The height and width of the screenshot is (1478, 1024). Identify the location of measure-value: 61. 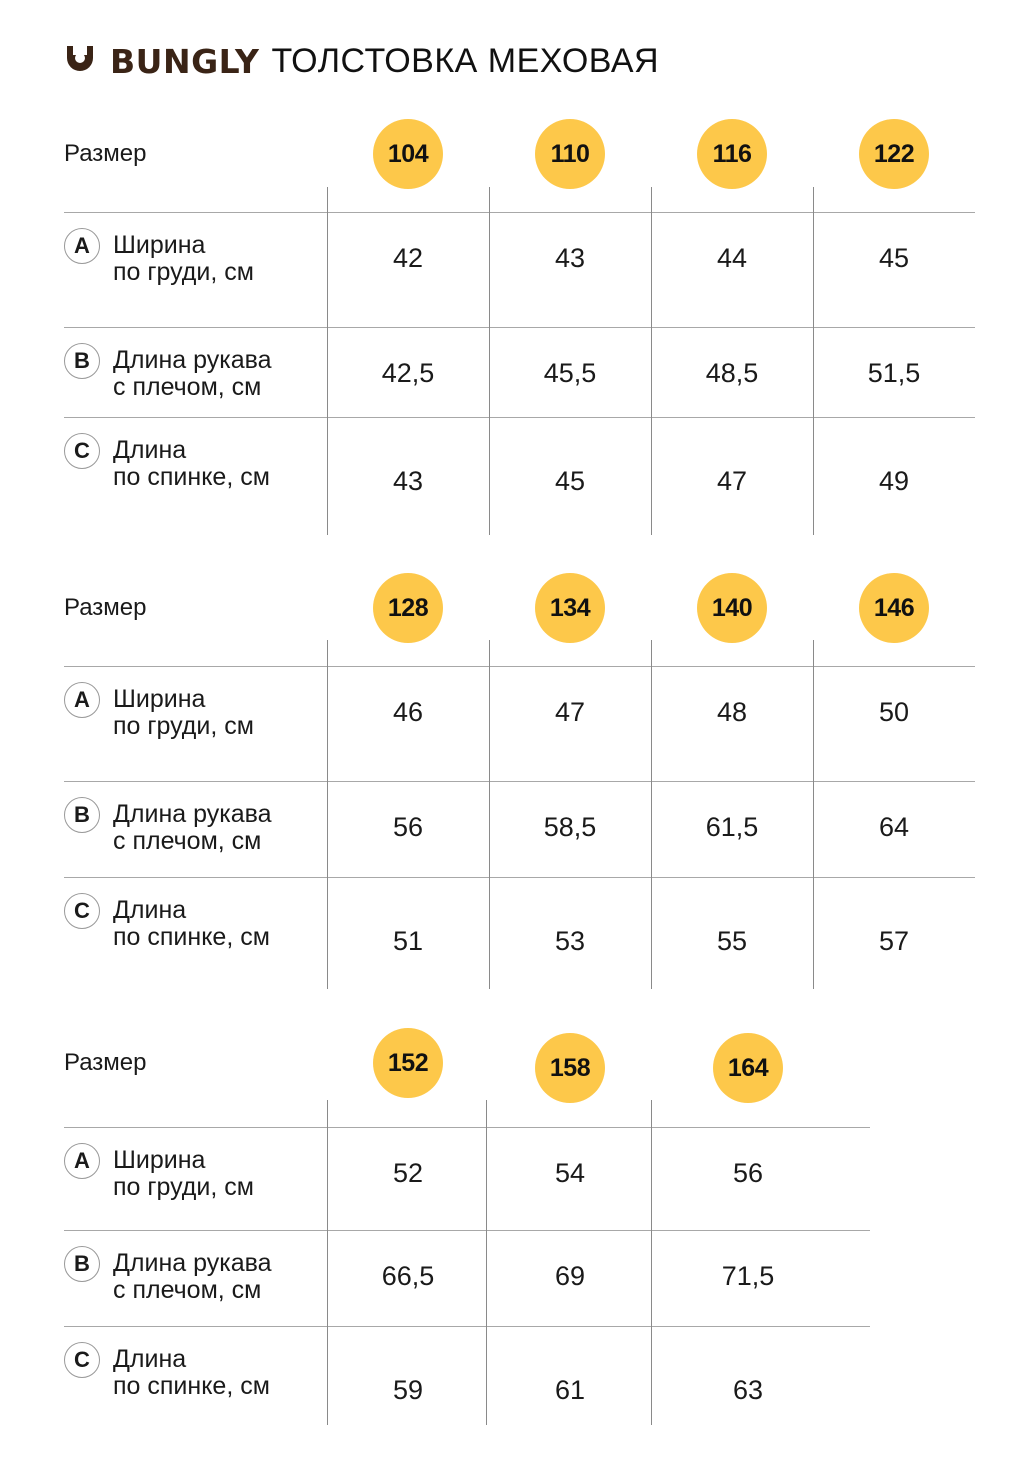
(570, 1390).